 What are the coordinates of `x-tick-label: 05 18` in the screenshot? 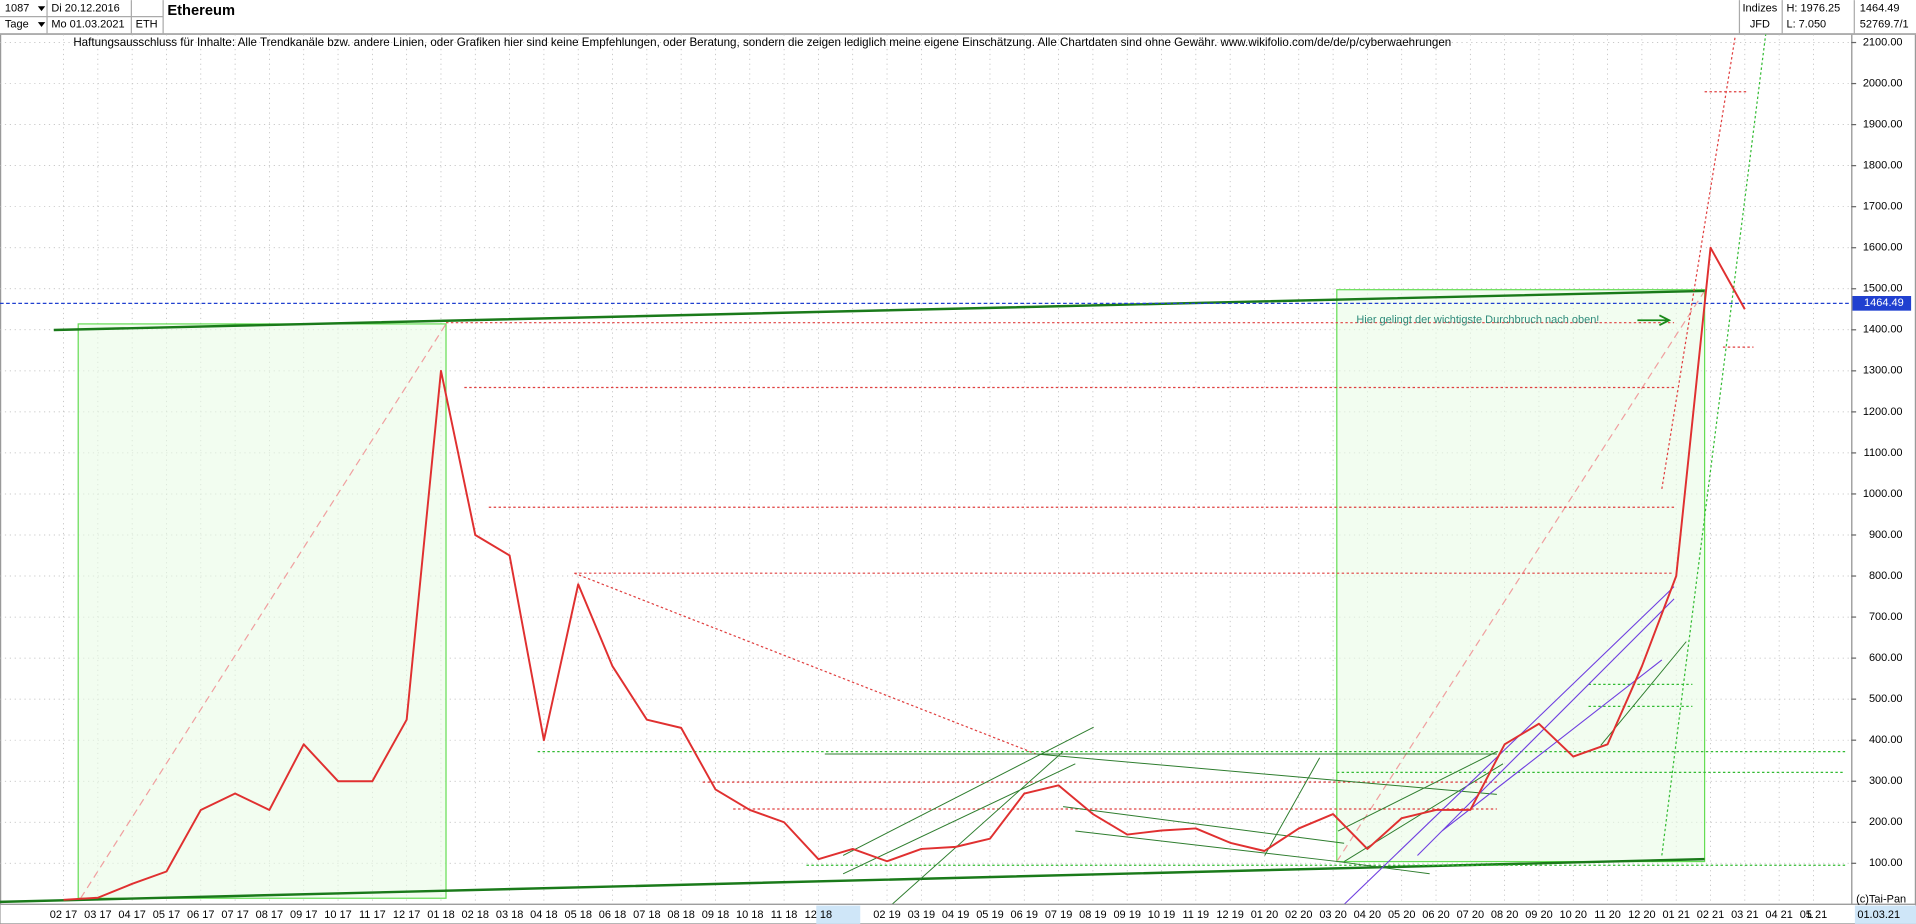 It's located at (578, 915).